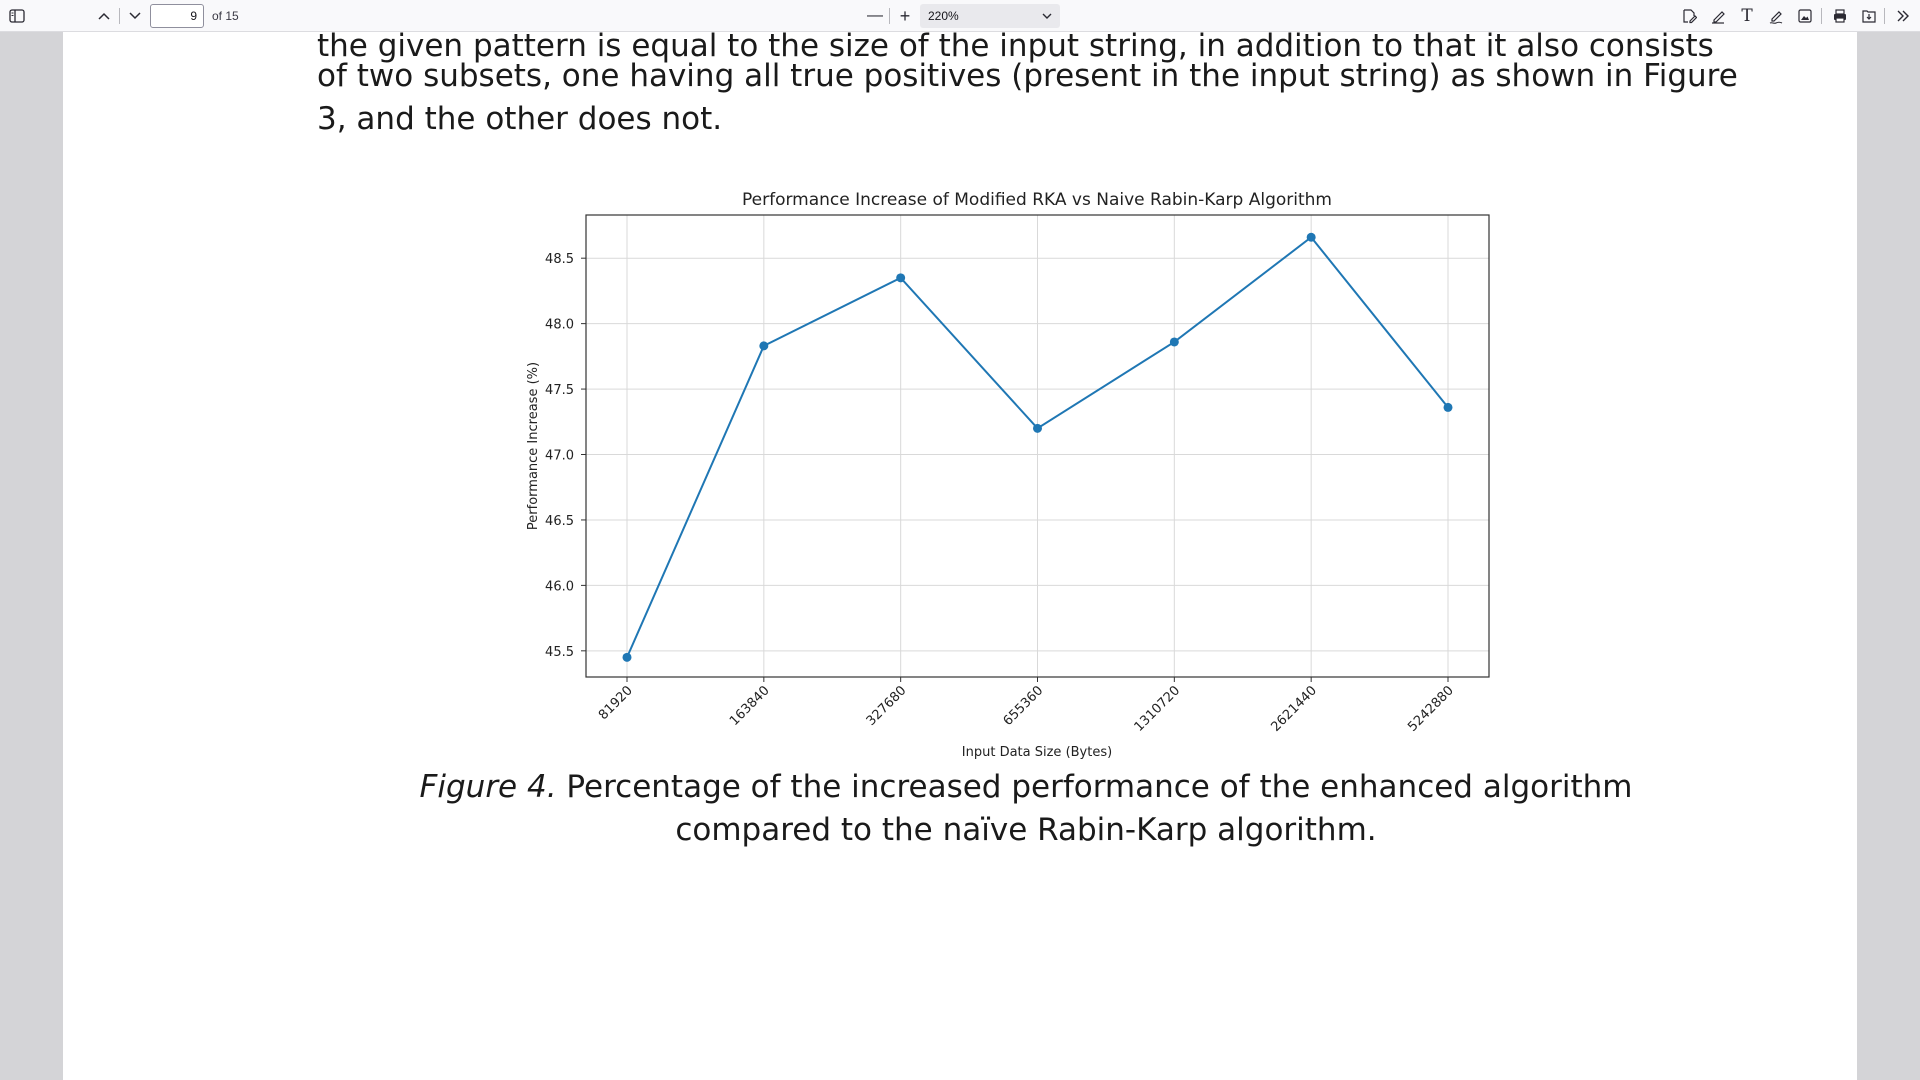 This screenshot has width=1920, height=1080. Describe the element at coordinates (520, 119) in the screenshot. I see `body-text-line: 3, and the other does not.` at that location.